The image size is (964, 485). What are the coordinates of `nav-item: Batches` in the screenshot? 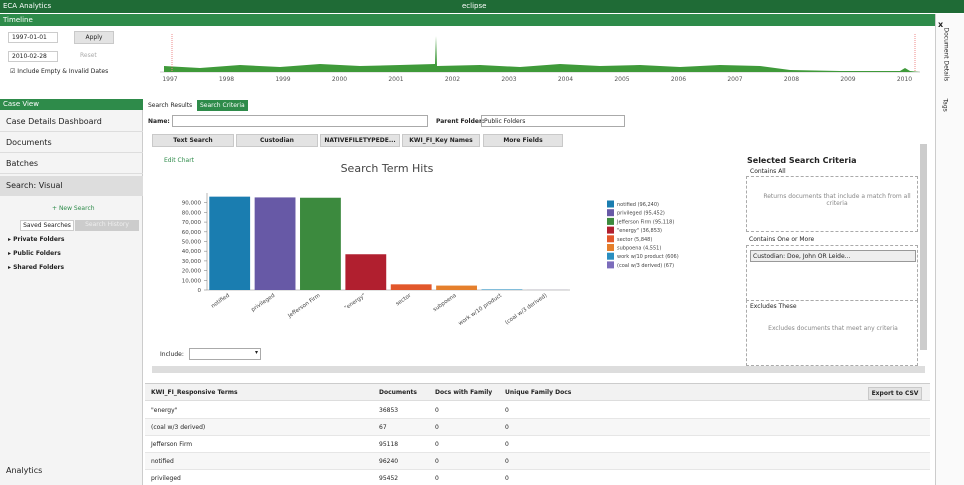 It's located at (71, 164).